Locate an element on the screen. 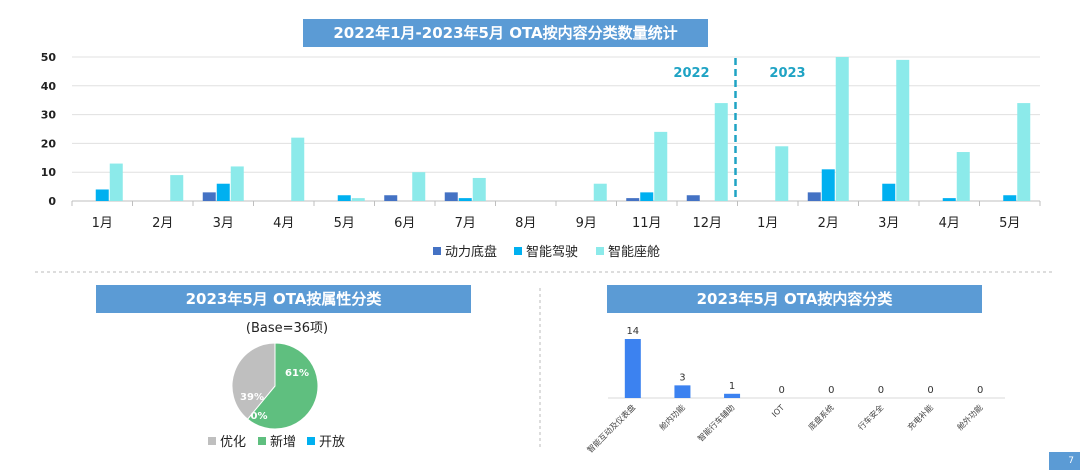 Image resolution: width=1080 pixels, height=470 pixels. pie-base-label: (Base=36项) is located at coordinates (287, 328).